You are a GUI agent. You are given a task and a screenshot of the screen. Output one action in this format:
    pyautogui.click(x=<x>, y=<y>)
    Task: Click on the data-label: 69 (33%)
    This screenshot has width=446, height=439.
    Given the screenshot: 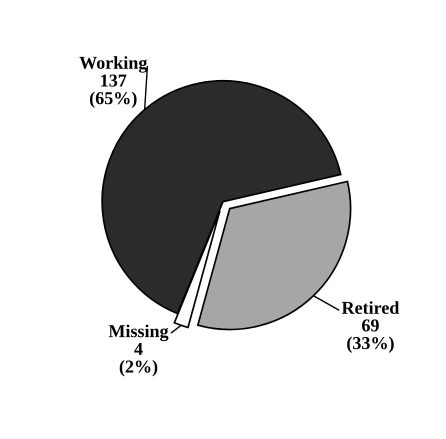 What is the action you would take?
    pyautogui.click(x=370, y=336)
    